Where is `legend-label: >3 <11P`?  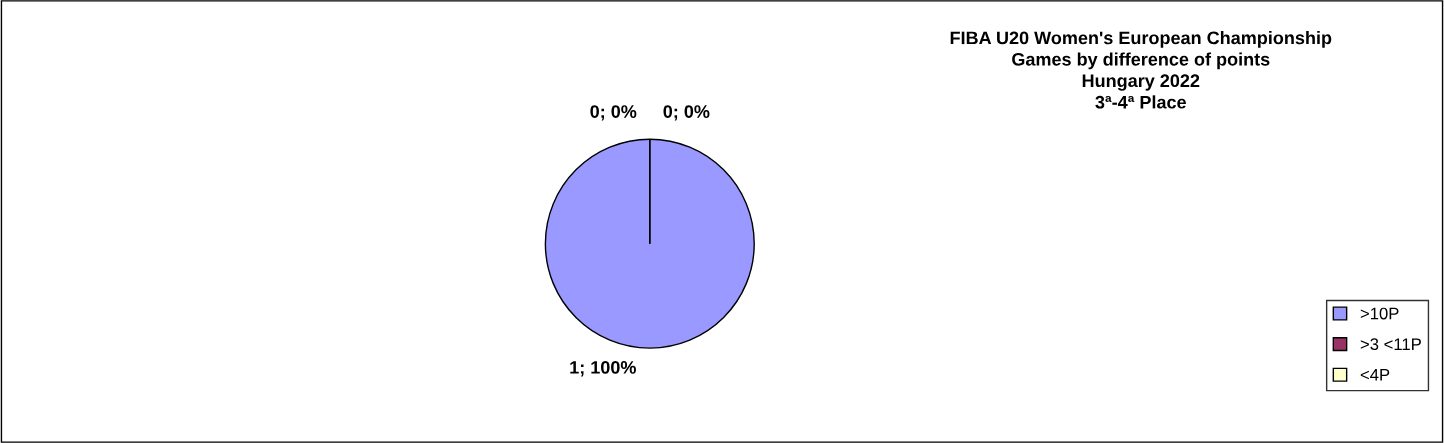
legend-label: >3 <11P is located at coordinates (1390, 344).